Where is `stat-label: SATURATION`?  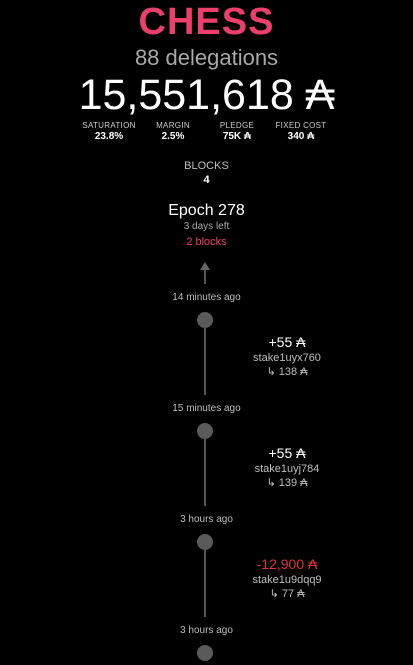 stat-label: SATURATION is located at coordinates (109, 125).